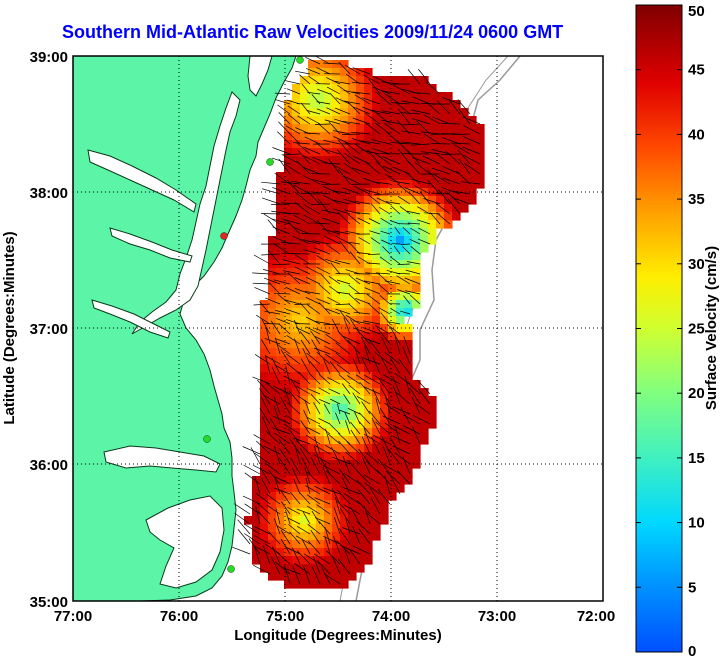 This screenshot has width=724, height=659. I want to click on colorbar-tick-label: 10, so click(696, 523).